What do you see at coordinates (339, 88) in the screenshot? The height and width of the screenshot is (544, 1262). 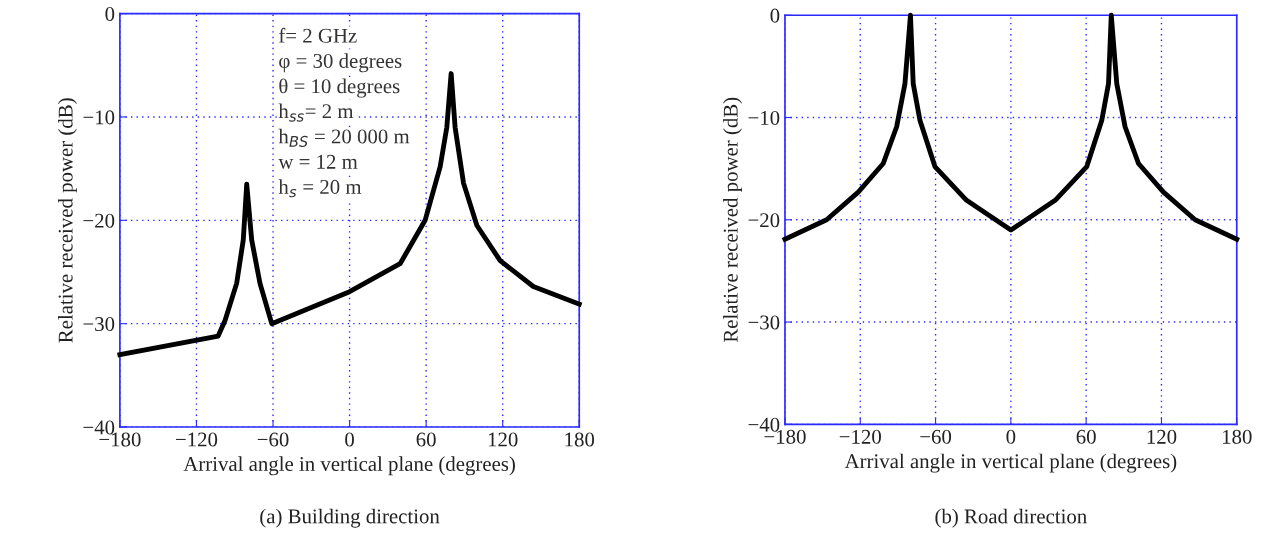 I see `annotation: θ = 10 degrees` at bounding box center [339, 88].